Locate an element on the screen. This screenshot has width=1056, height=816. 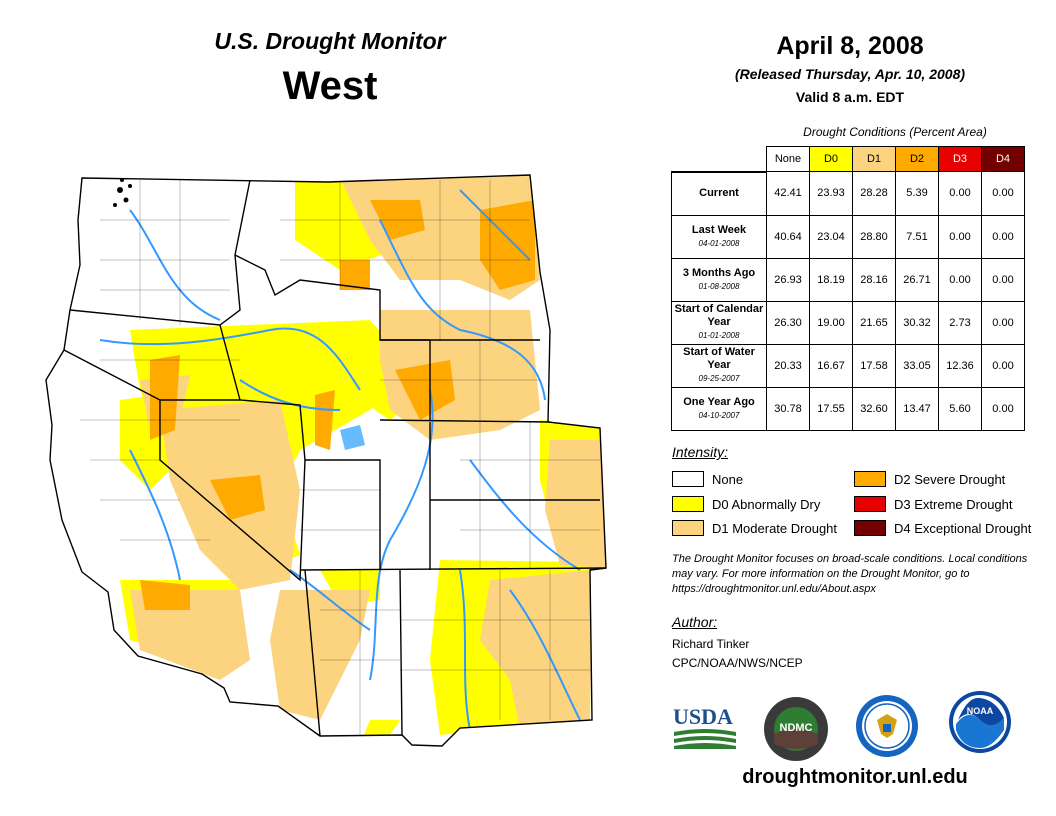
ndmc-logo-text: NDMC is located at coordinates (796, 728).